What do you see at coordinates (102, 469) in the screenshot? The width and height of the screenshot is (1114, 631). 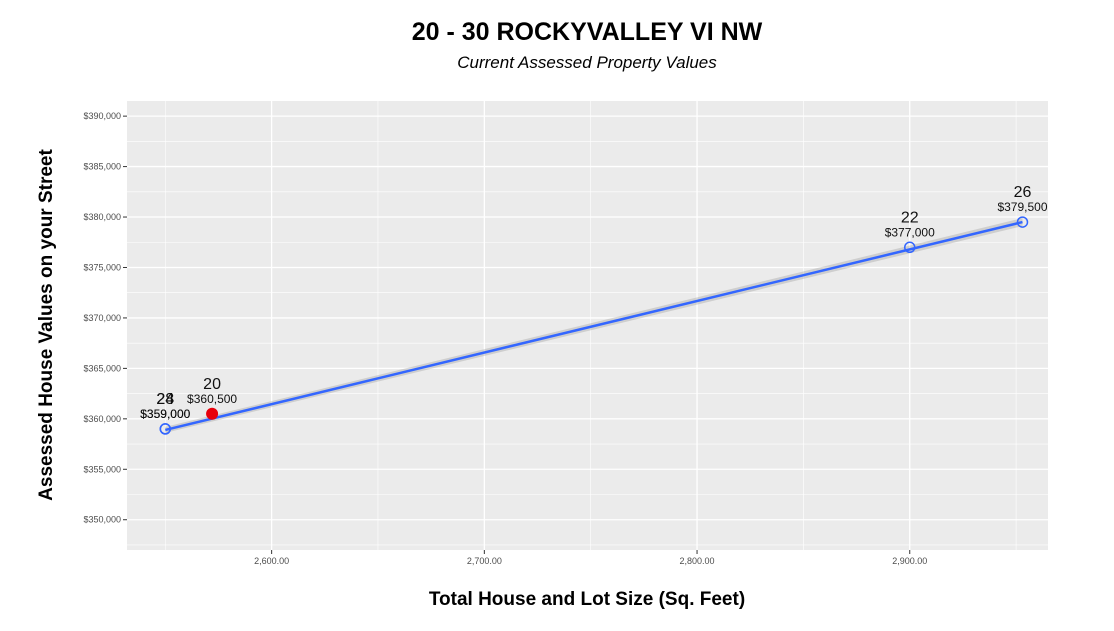 I see `y-tick-label: $355,000` at bounding box center [102, 469].